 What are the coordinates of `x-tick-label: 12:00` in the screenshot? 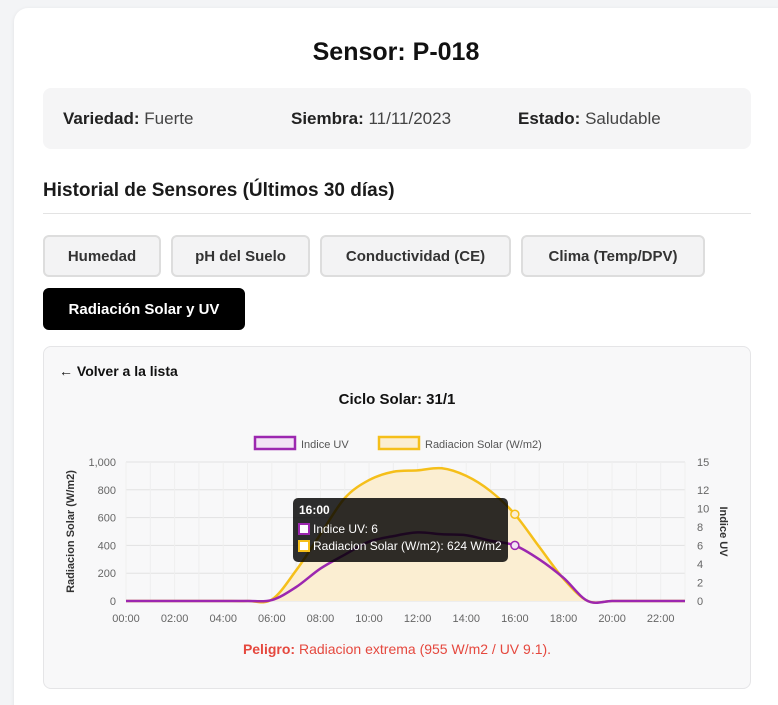 It's located at (418, 619).